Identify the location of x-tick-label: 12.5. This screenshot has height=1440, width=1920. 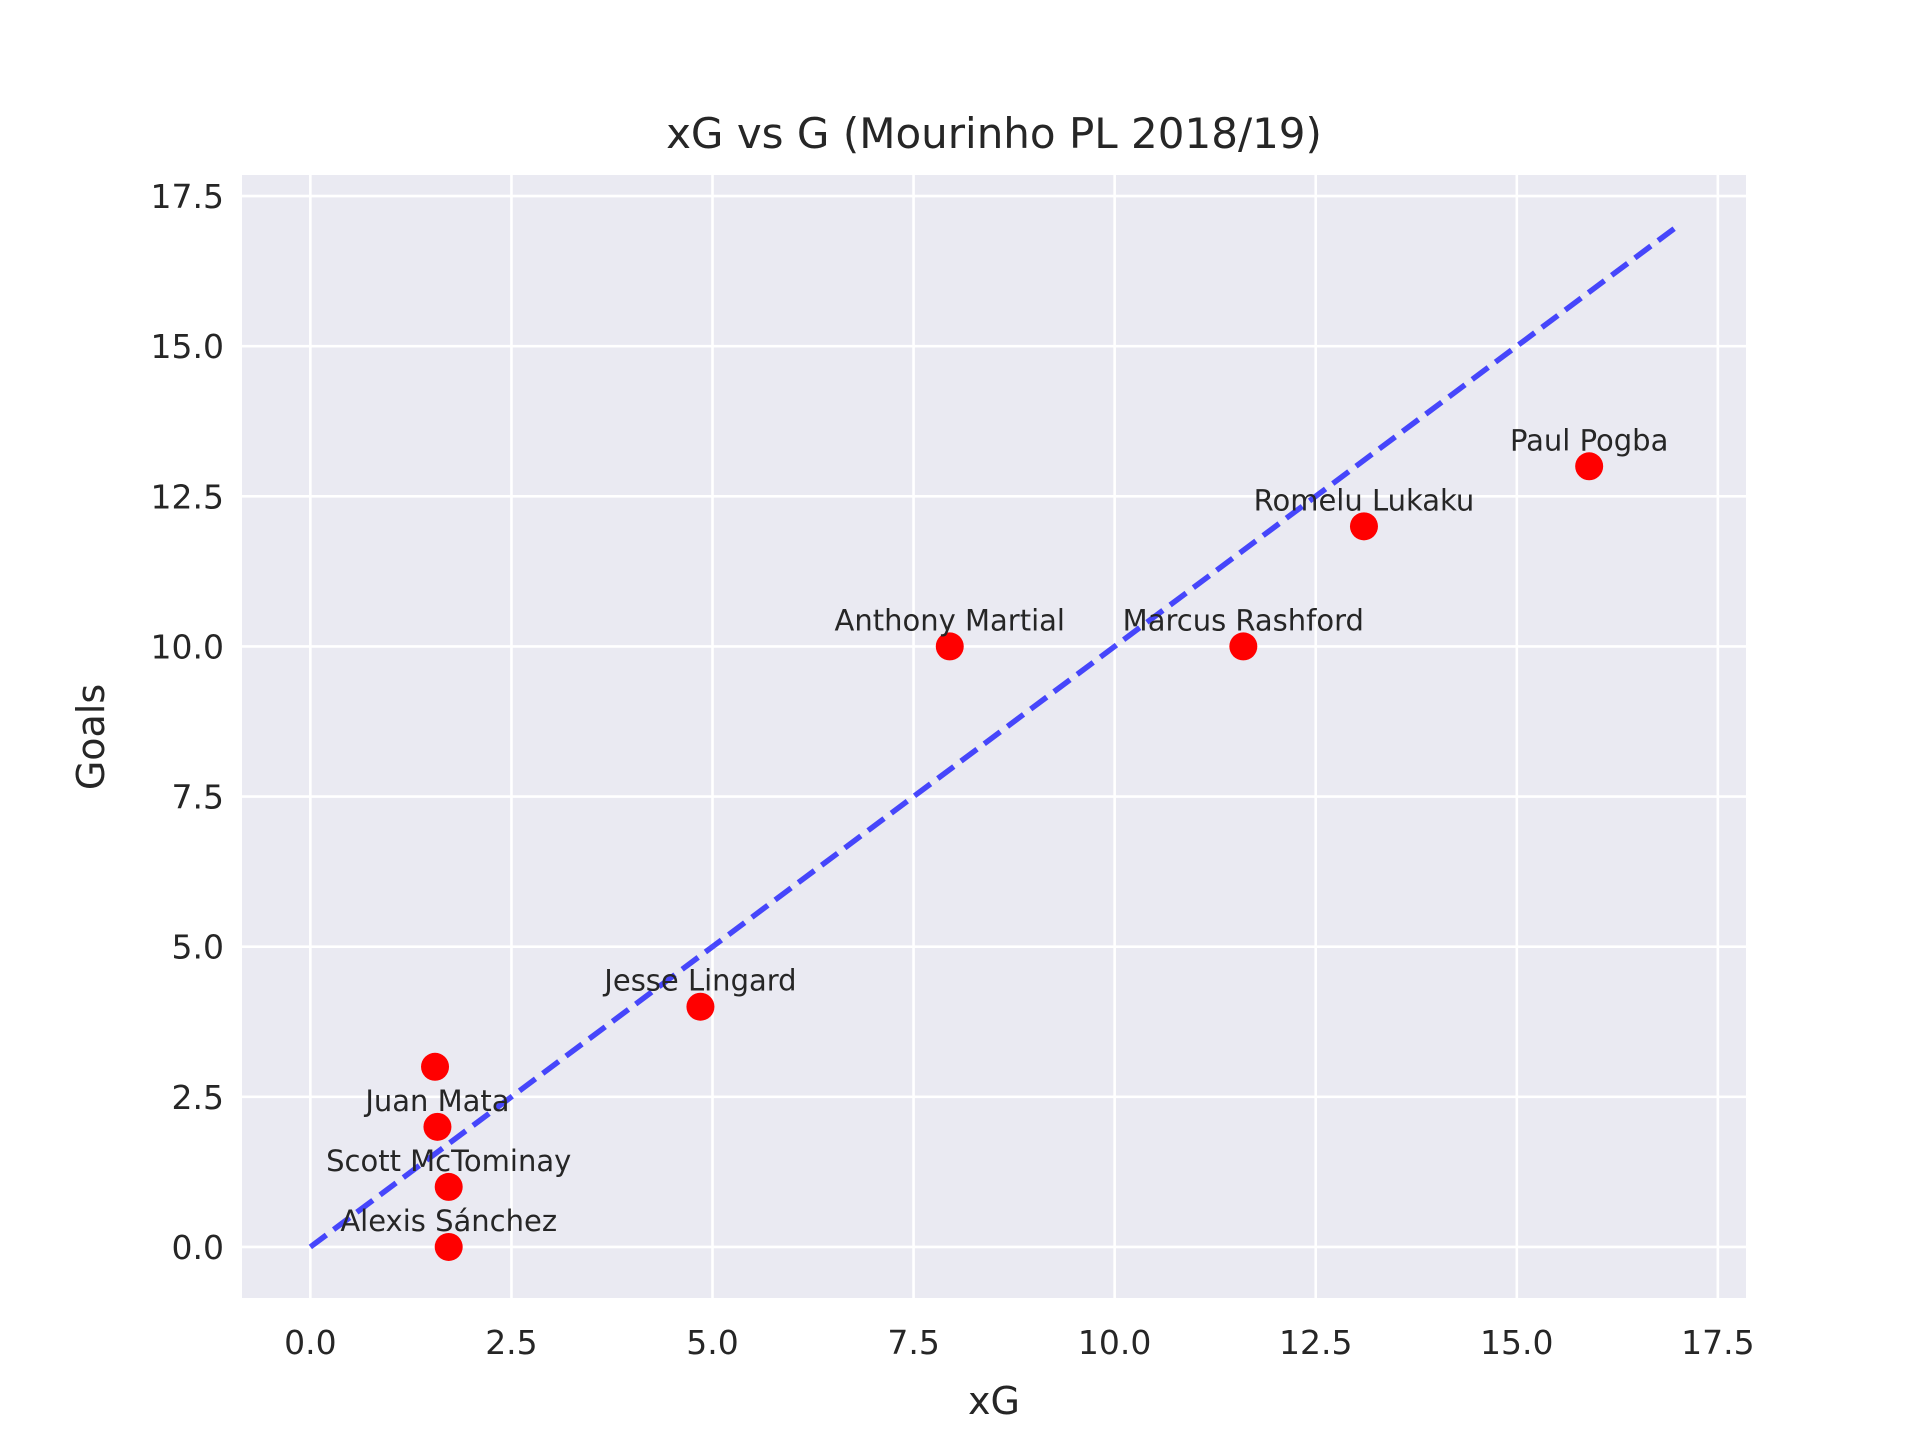
(1315, 1342).